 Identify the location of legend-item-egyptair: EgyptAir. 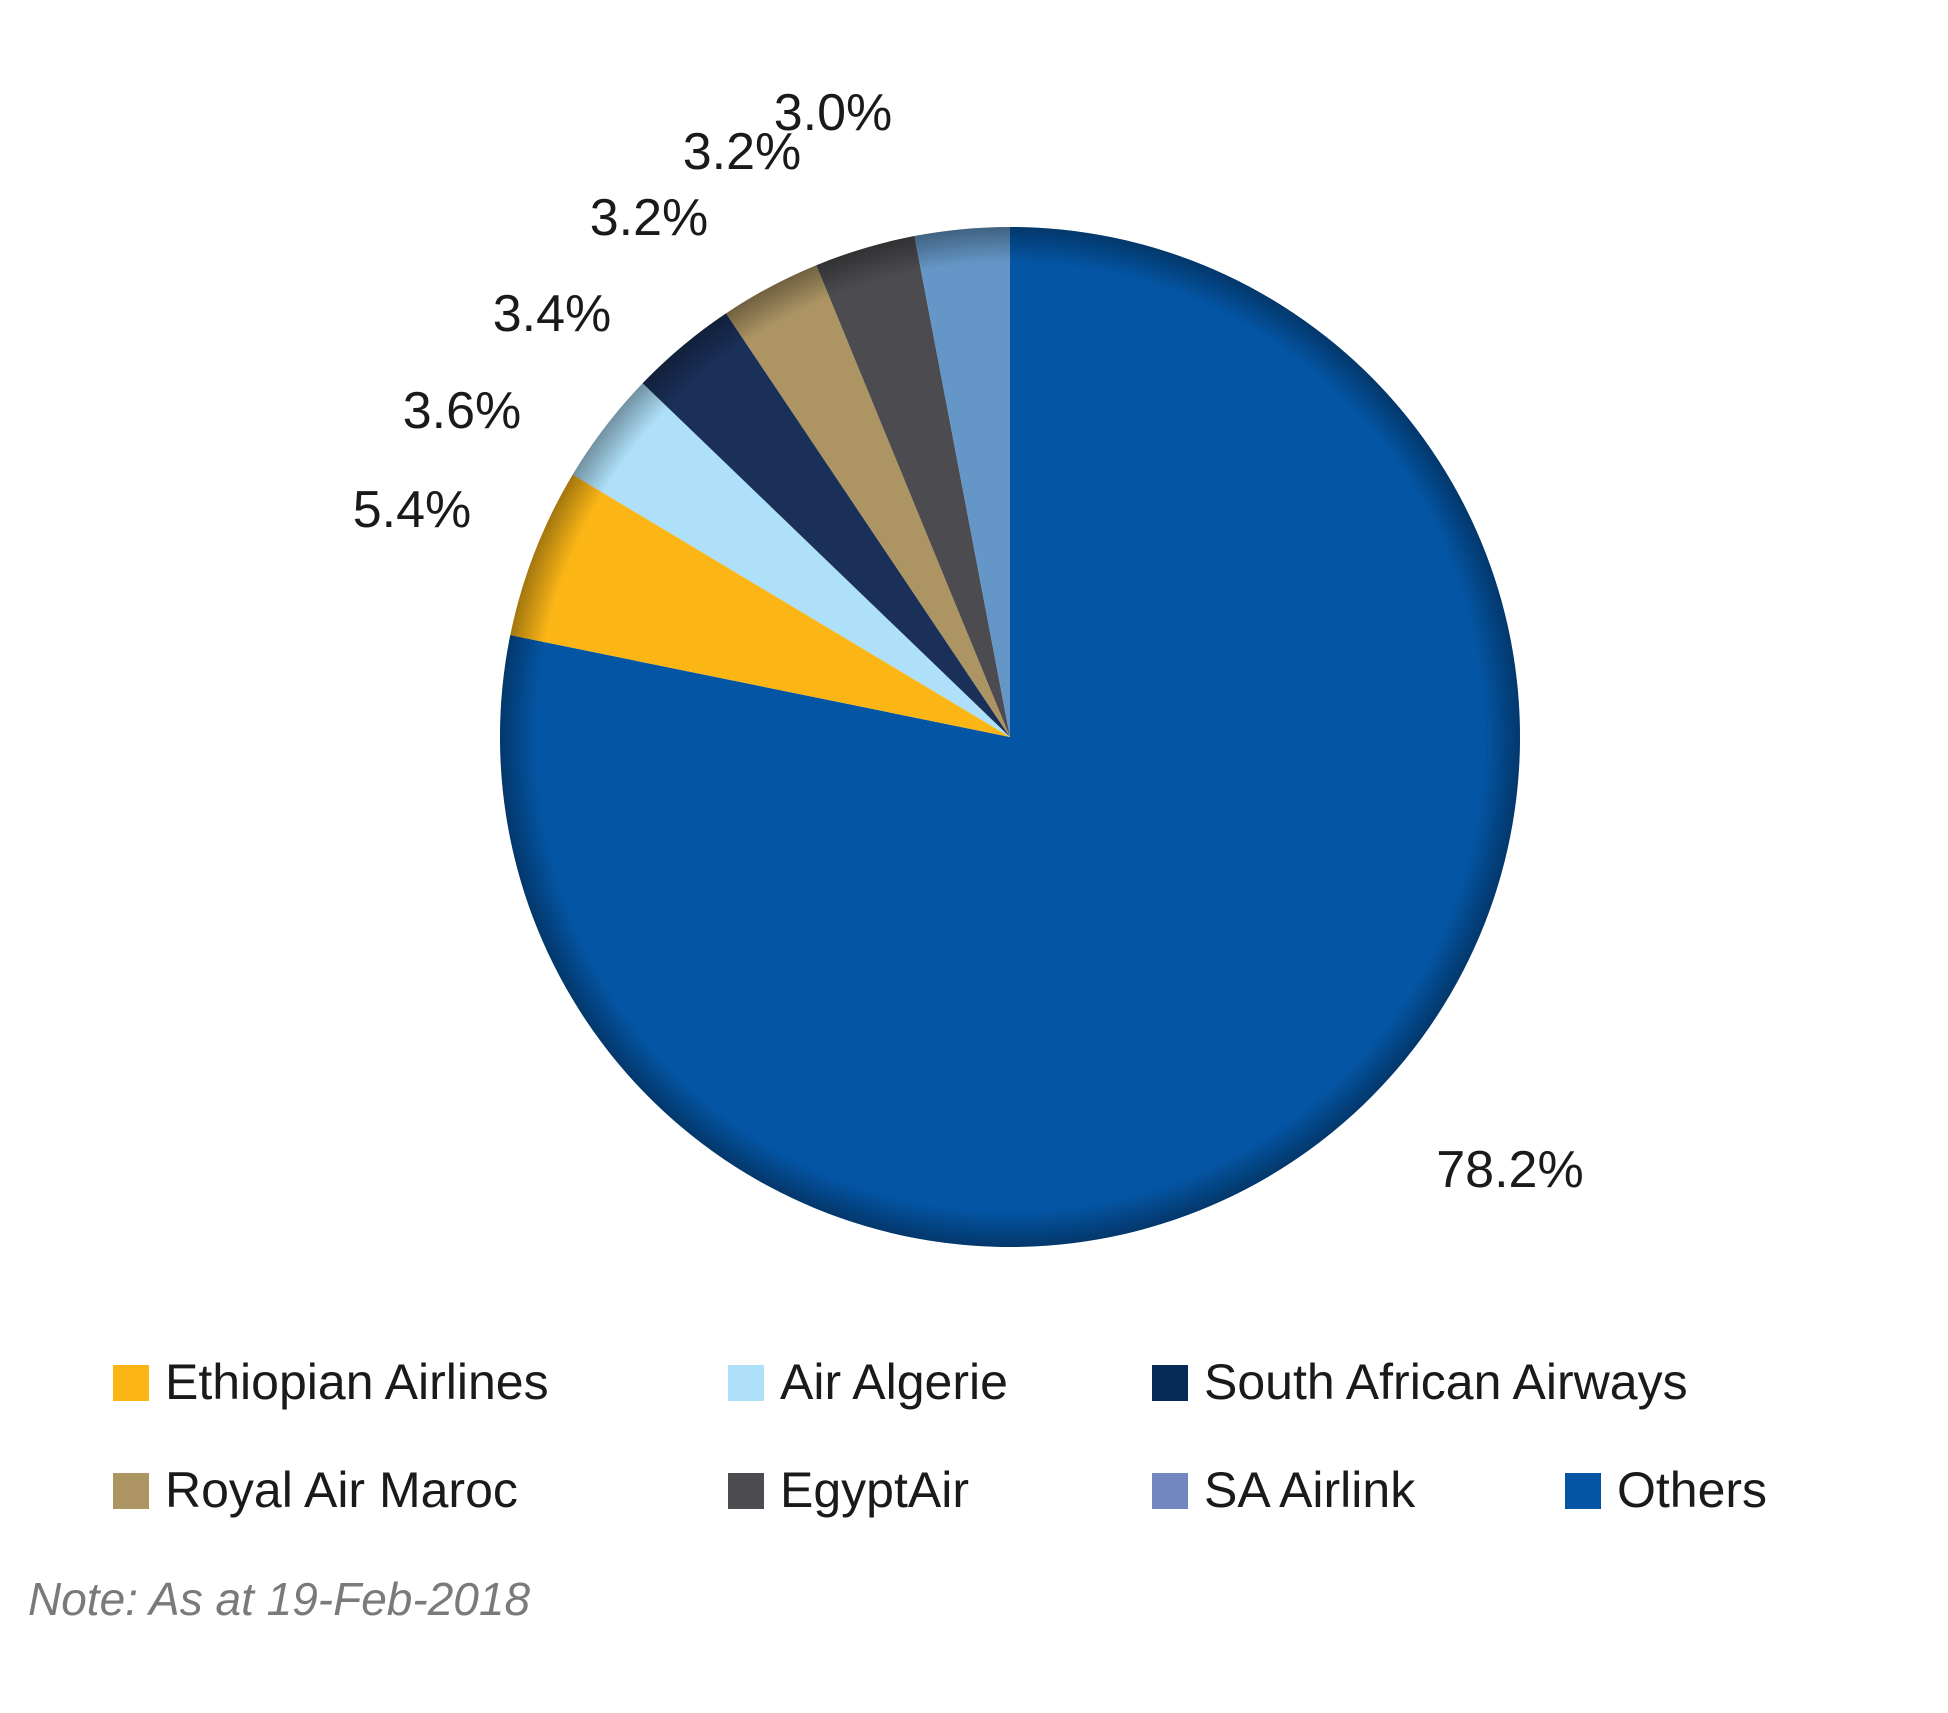
(848, 1490).